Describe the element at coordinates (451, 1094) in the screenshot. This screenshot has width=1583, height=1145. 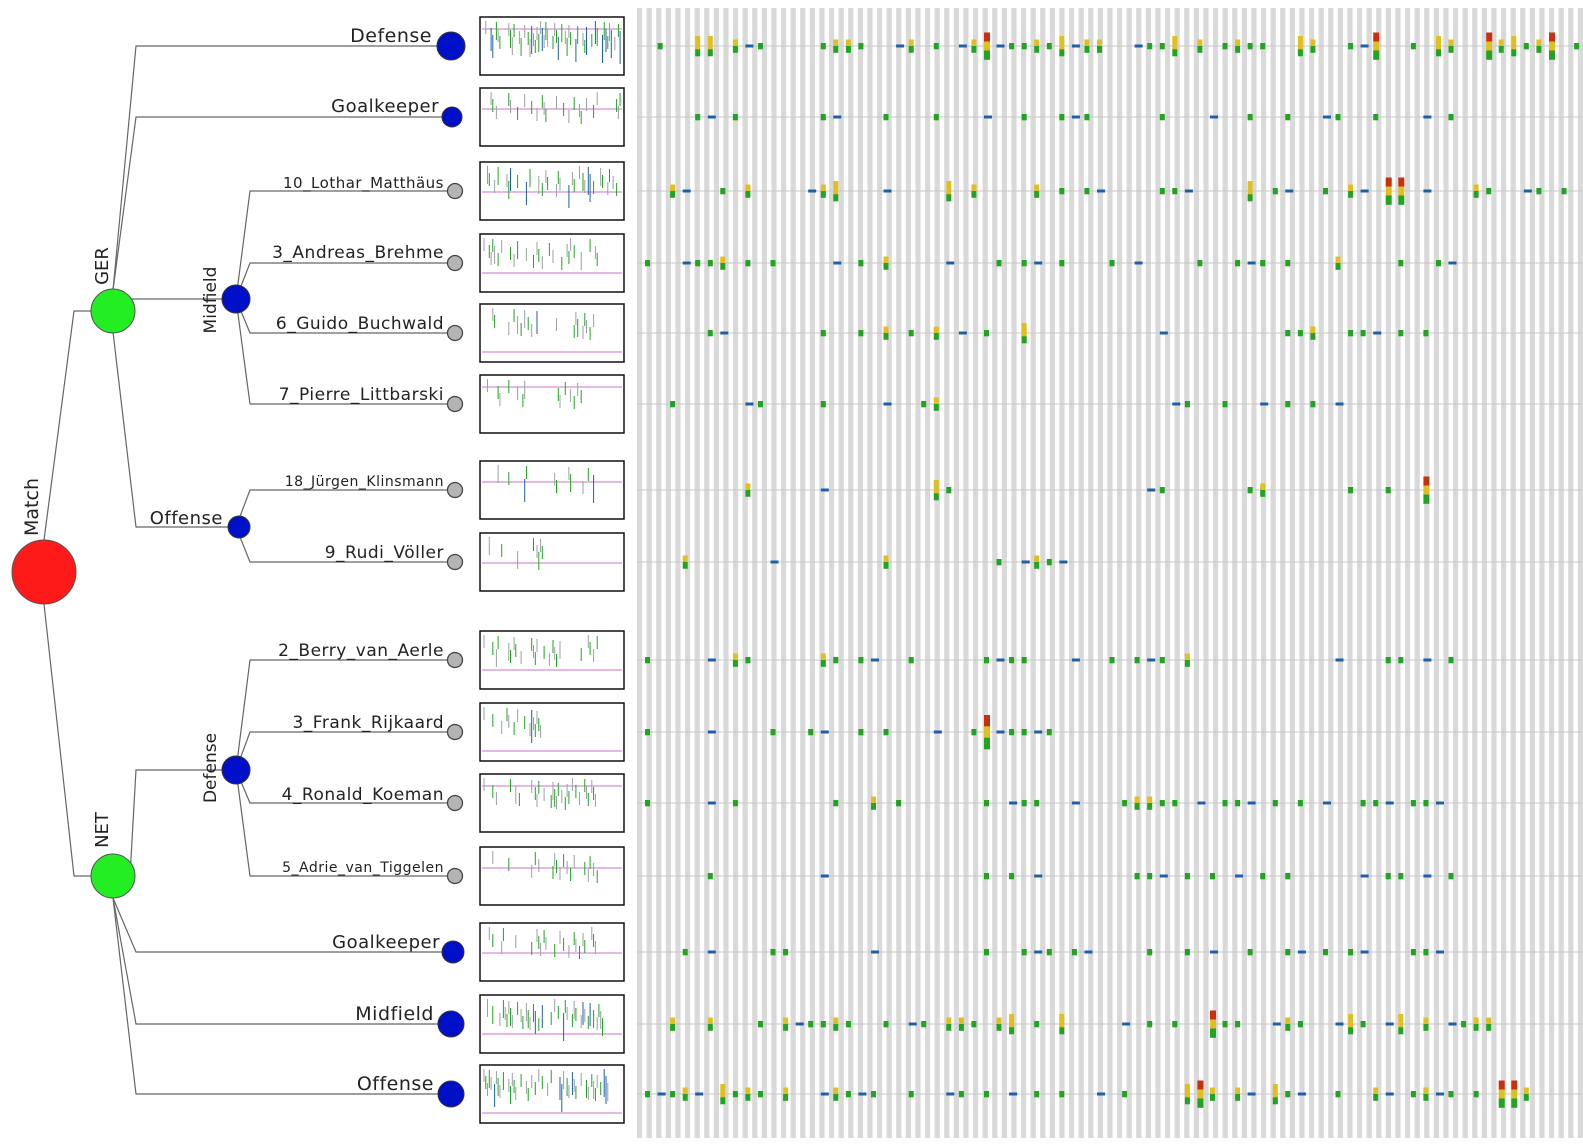
I see `group-node-net-offense` at that location.